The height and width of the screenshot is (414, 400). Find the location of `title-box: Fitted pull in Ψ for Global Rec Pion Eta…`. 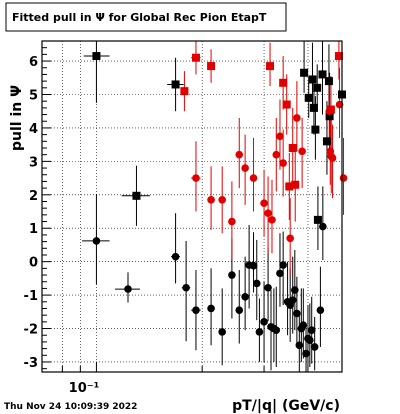

title-box: Fitted pull in Ψ for Global Rec Pion Eta… is located at coordinates (146, 17).